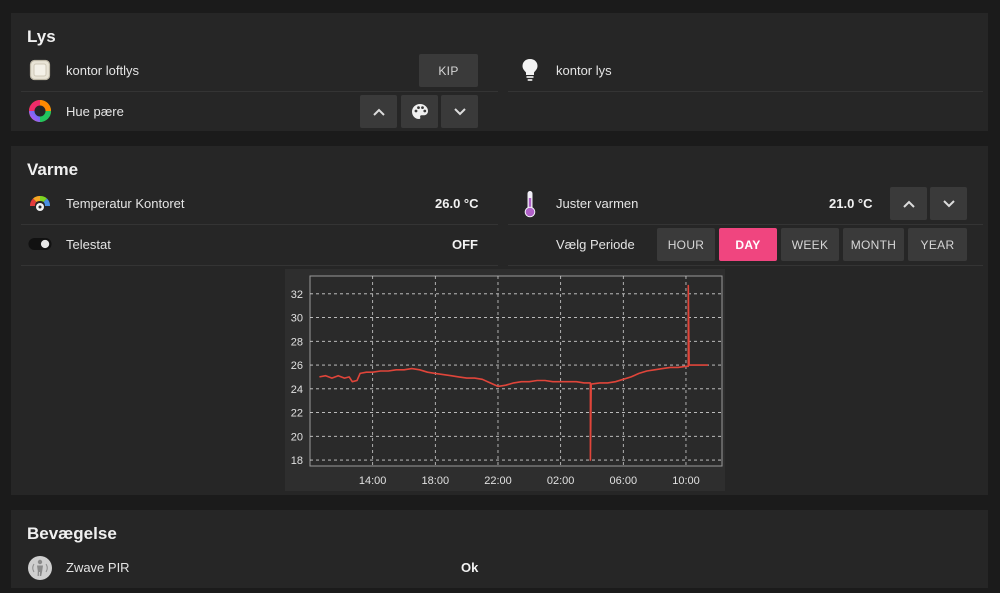 The width and height of the screenshot is (1000, 593). Describe the element at coordinates (40, 70) in the screenshot. I see `switch-icon` at that location.